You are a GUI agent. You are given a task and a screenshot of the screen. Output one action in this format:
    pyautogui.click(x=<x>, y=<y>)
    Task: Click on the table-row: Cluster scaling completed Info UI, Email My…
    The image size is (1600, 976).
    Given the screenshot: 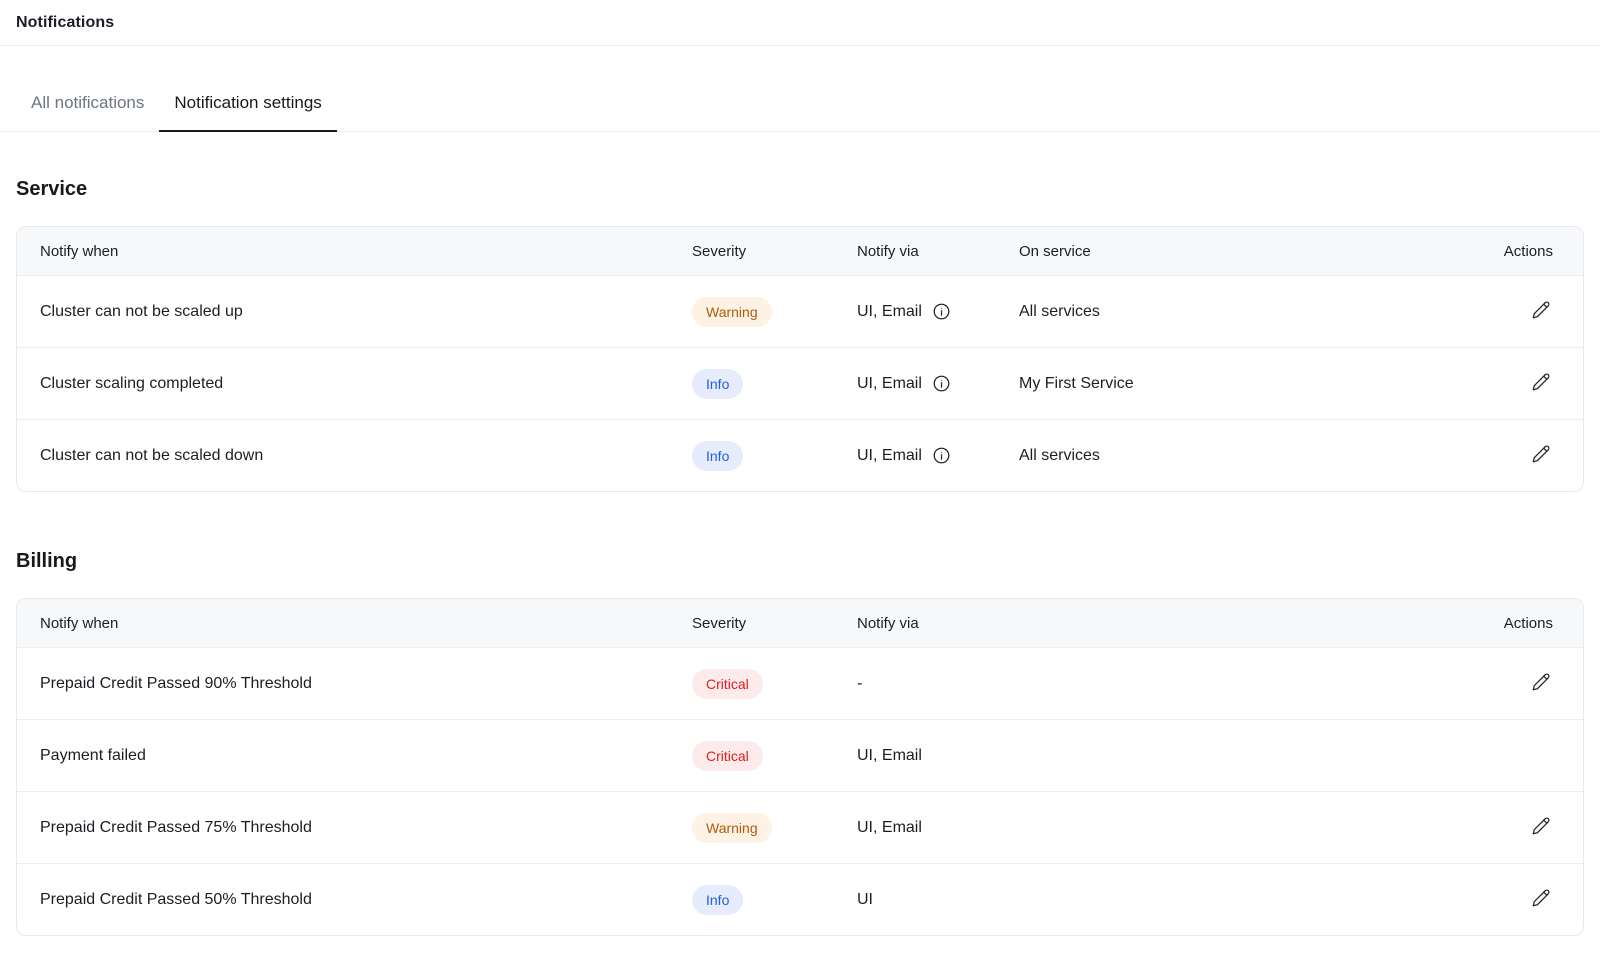 What is the action you would take?
    pyautogui.click(x=800, y=383)
    